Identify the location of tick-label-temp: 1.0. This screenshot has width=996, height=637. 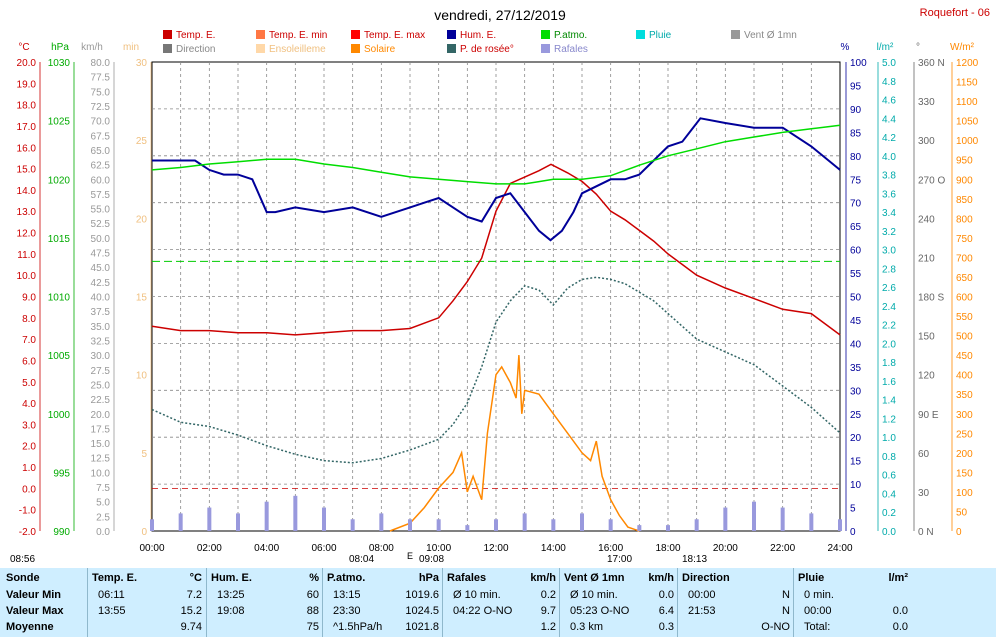
(29, 468).